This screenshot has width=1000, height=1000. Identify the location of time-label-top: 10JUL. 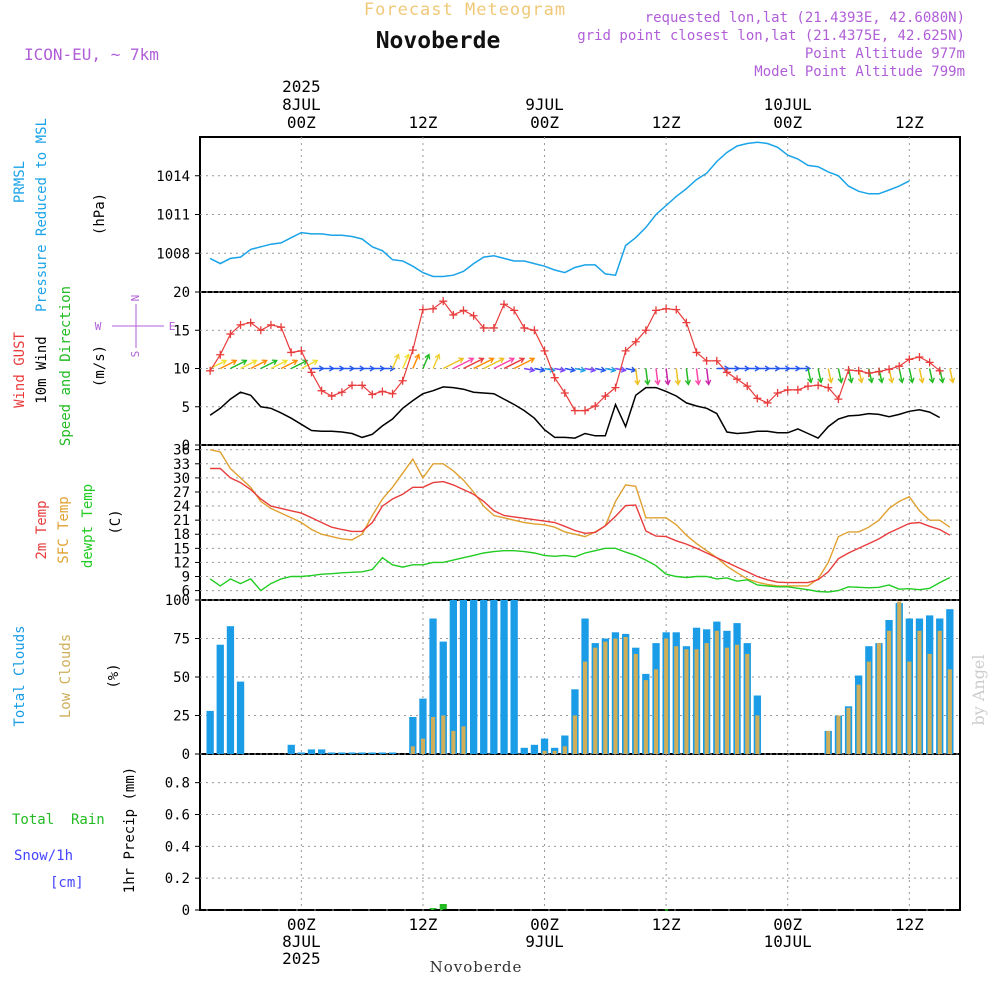
(788, 104).